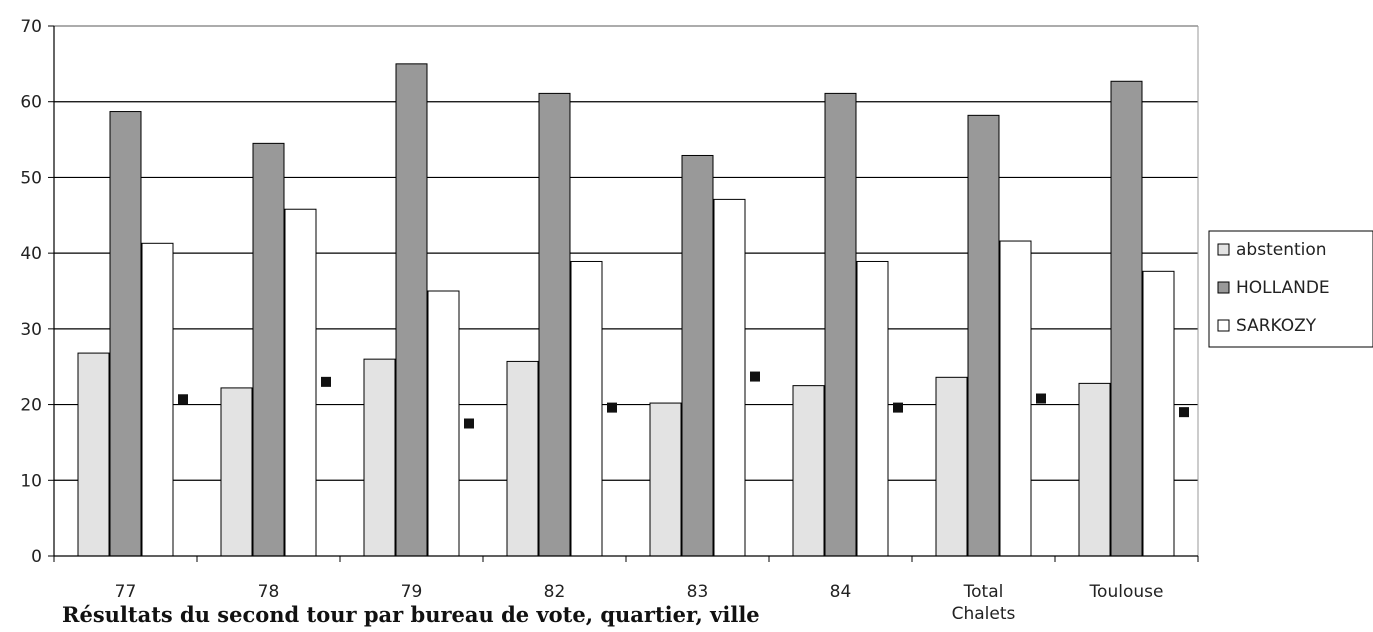  I want to click on legend-swatch-sarkozy, so click(1223, 325).